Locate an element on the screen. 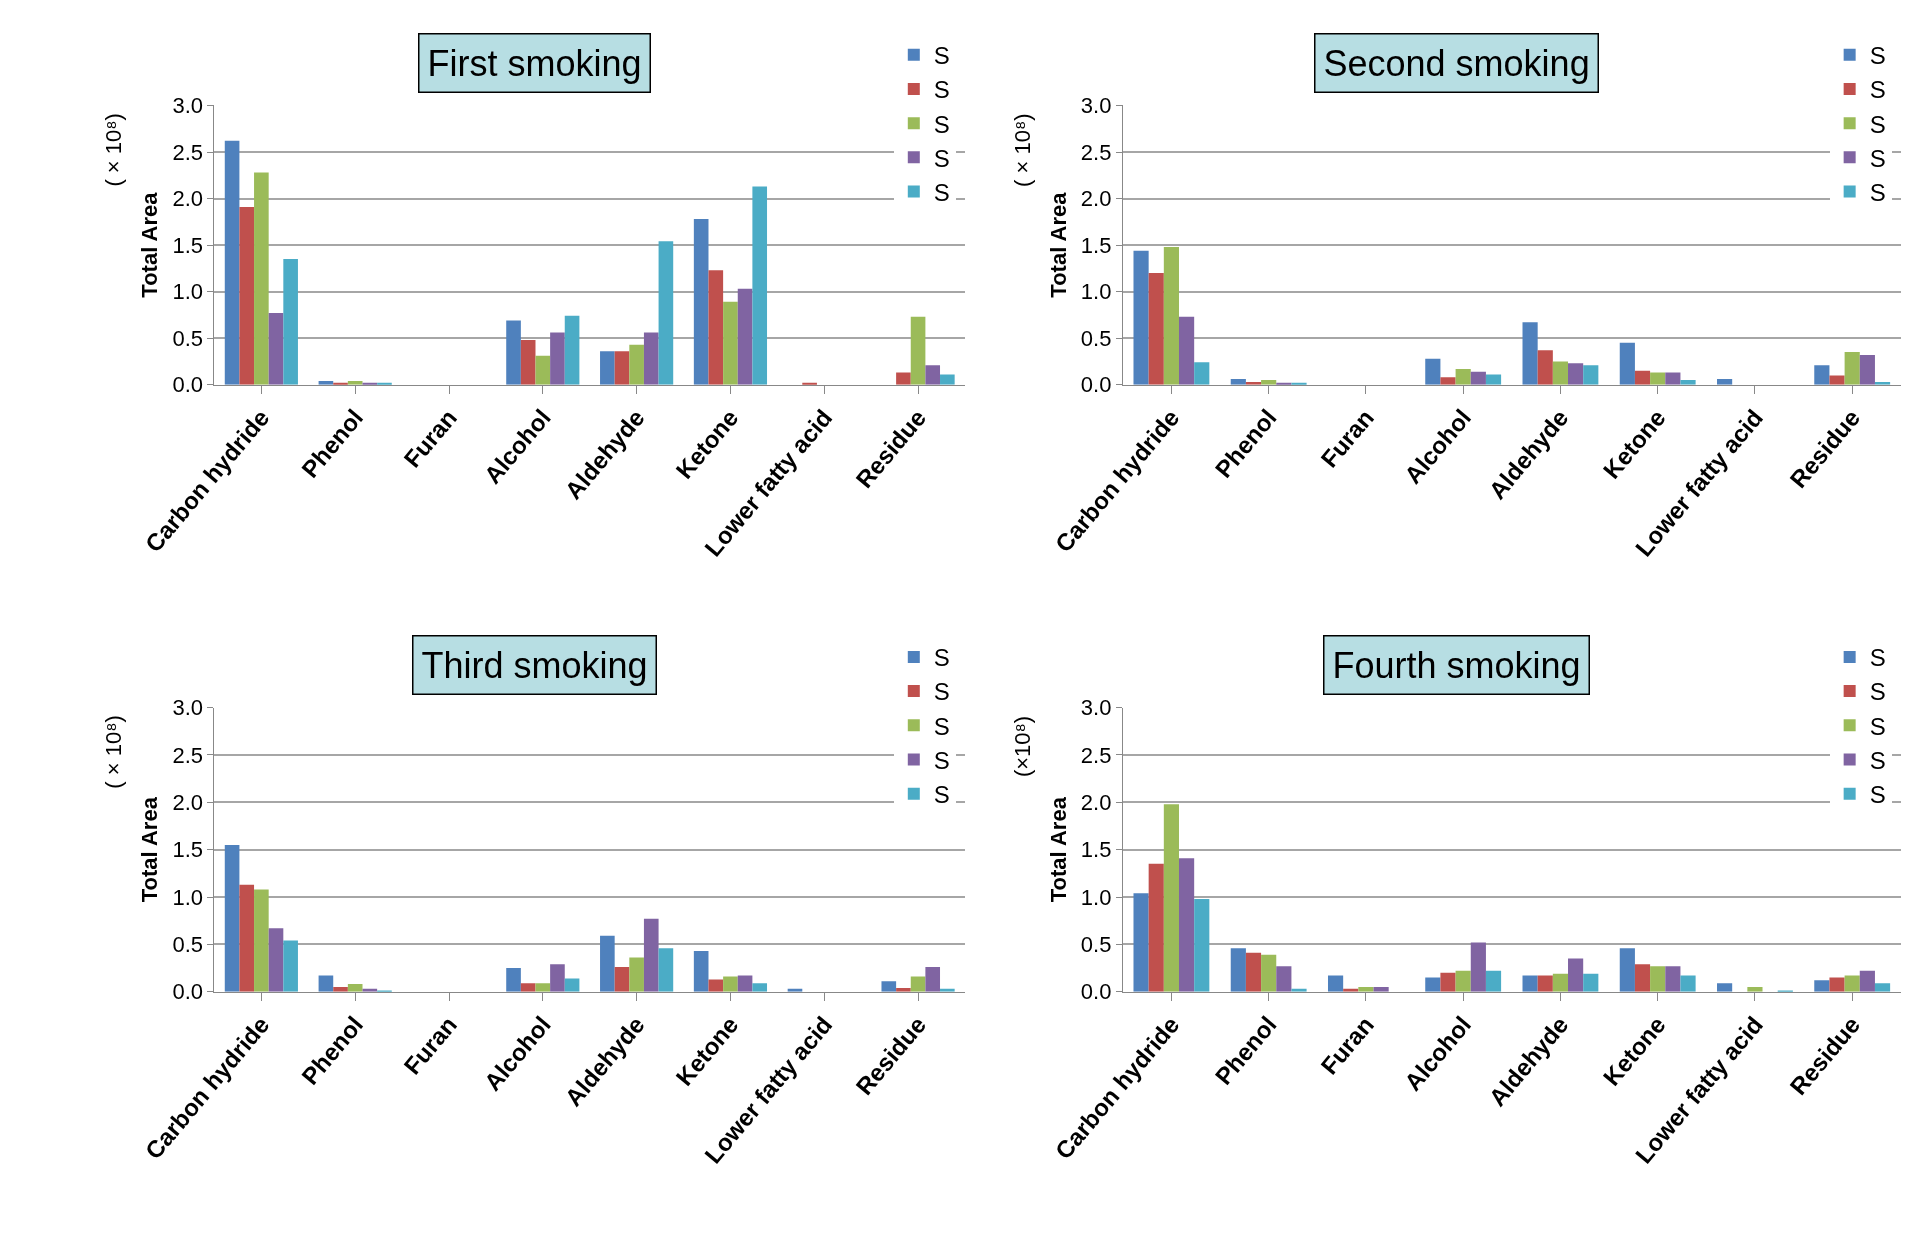 The image size is (1910, 1239). chart-title: First smoking is located at coordinates (534, 63).